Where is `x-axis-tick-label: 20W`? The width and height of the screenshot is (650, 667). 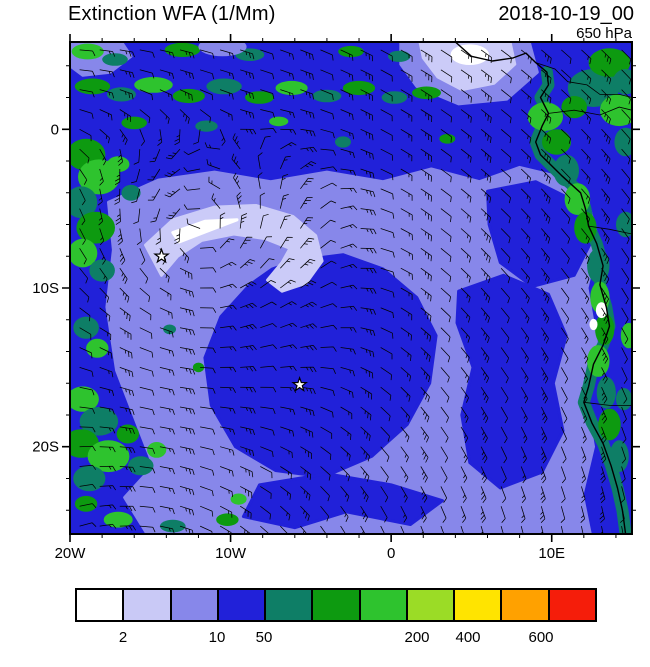
x-axis-tick-label: 20W is located at coordinates (71, 553).